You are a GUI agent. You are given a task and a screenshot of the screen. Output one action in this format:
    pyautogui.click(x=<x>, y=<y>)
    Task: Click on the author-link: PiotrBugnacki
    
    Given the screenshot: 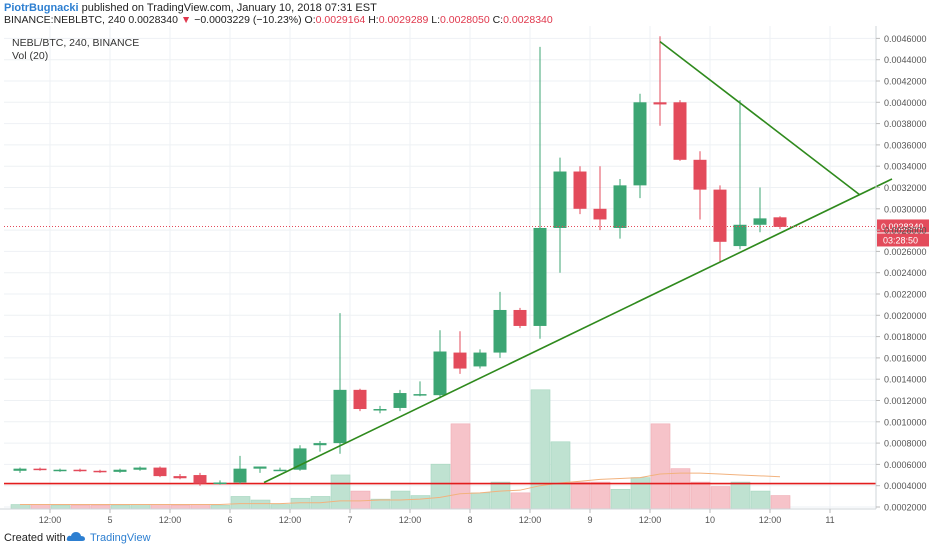 What is the action you would take?
    pyautogui.click(x=41, y=8)
    